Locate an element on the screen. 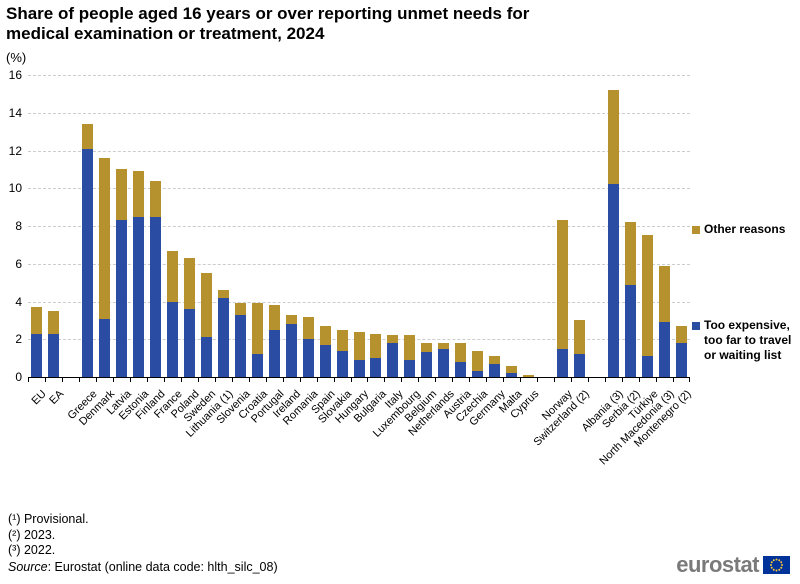  bar-hungary is located at coordinates (359, 354).